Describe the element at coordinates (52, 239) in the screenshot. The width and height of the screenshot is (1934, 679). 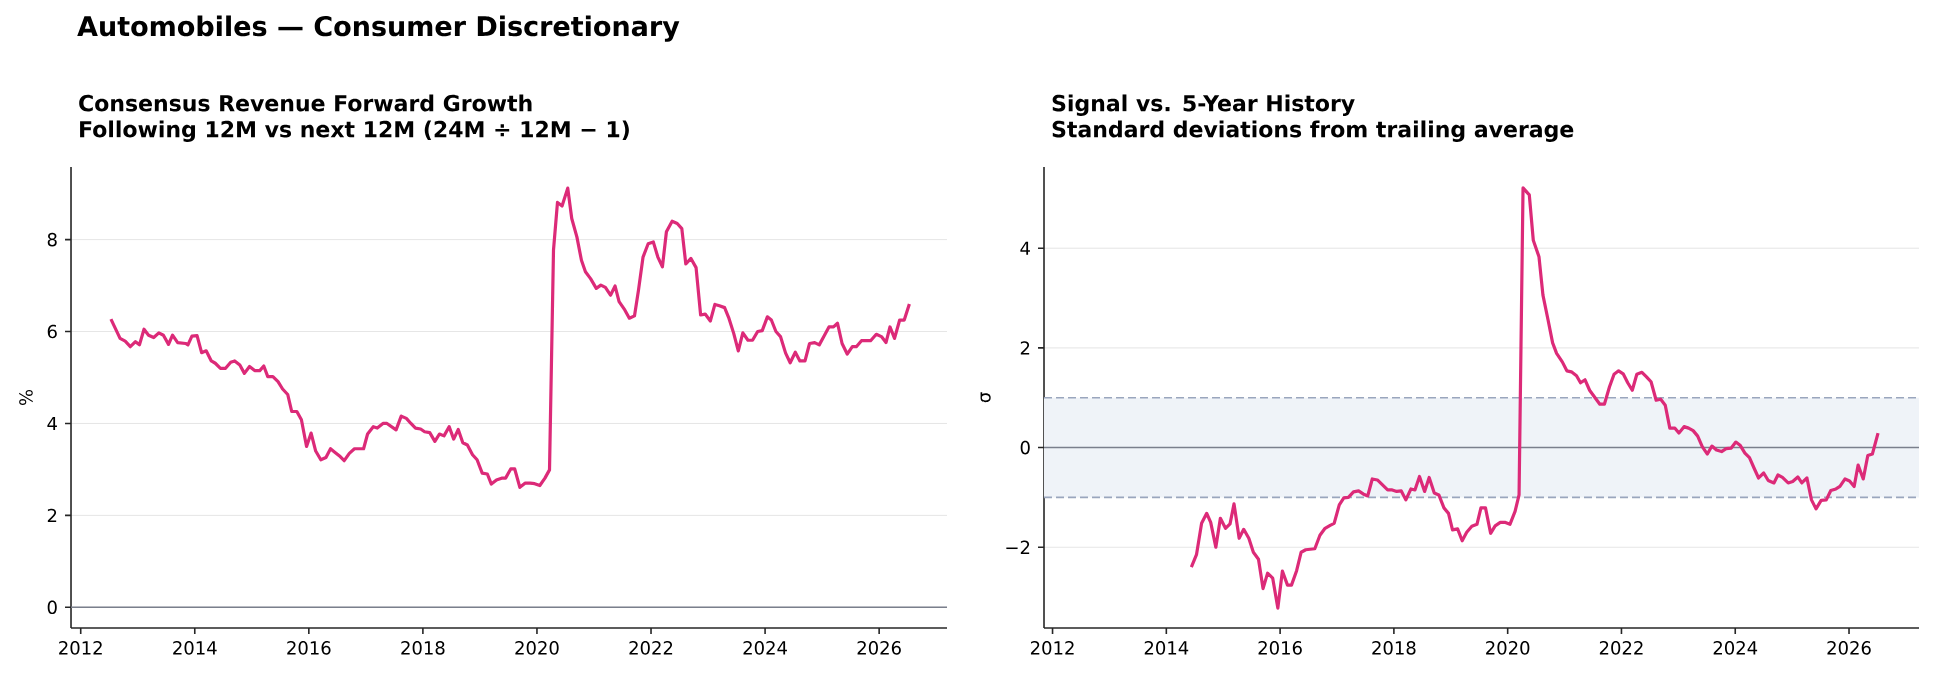
I see `y-tick-label: 8` at that location.